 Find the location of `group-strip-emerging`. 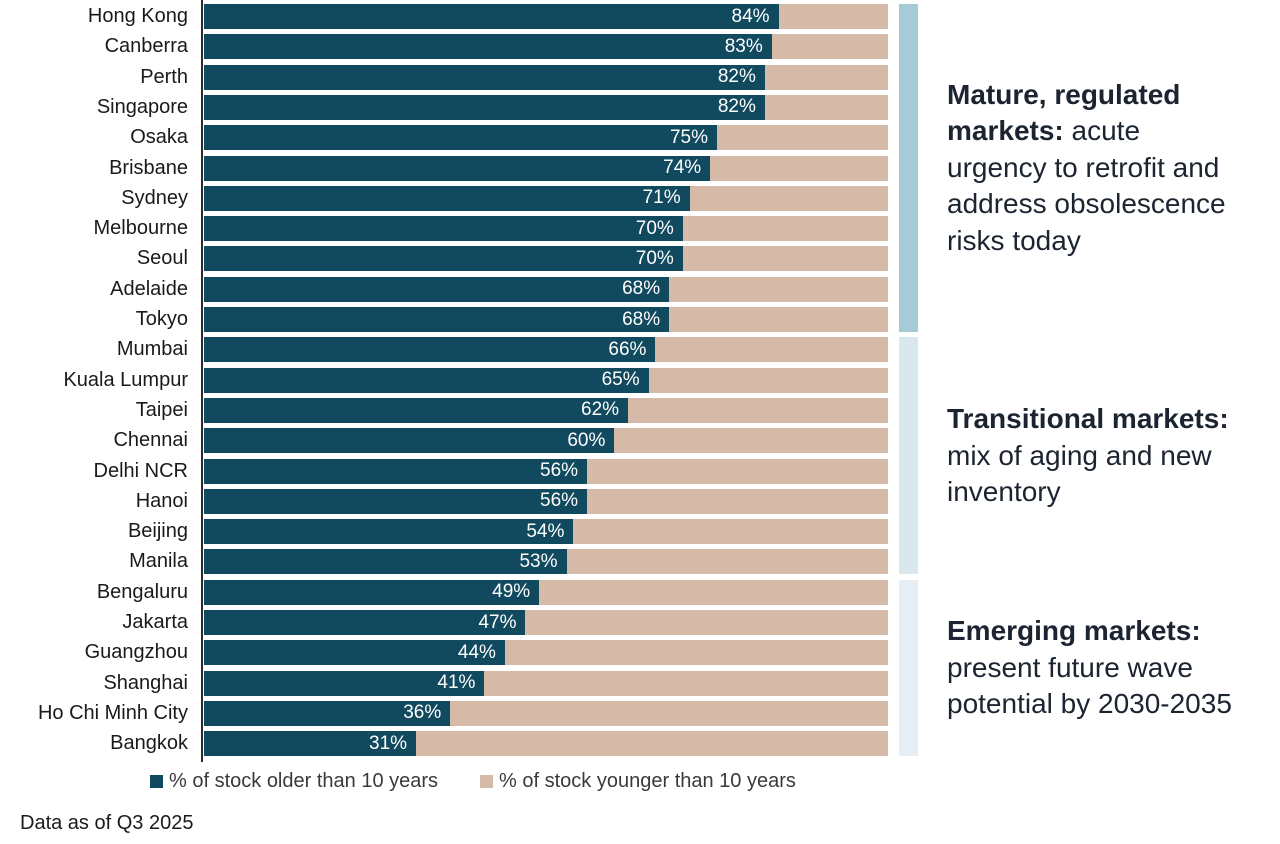

group-strip-emerging is located at coordinates (908, 668).